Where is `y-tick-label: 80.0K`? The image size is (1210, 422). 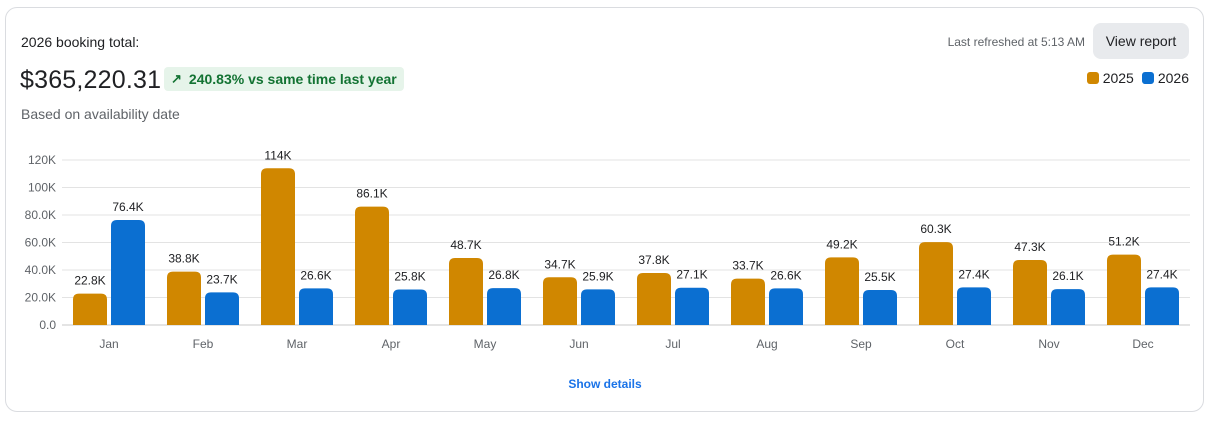 y-tick-label: 80.0K is located at coordinates (40, 215).